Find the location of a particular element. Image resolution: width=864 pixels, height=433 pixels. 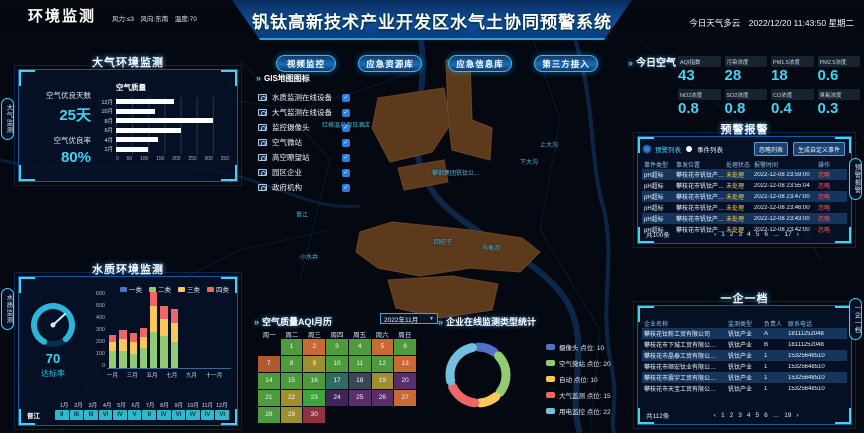

video-monitor-button: 视频监控 is located at coordinates (306, 63).